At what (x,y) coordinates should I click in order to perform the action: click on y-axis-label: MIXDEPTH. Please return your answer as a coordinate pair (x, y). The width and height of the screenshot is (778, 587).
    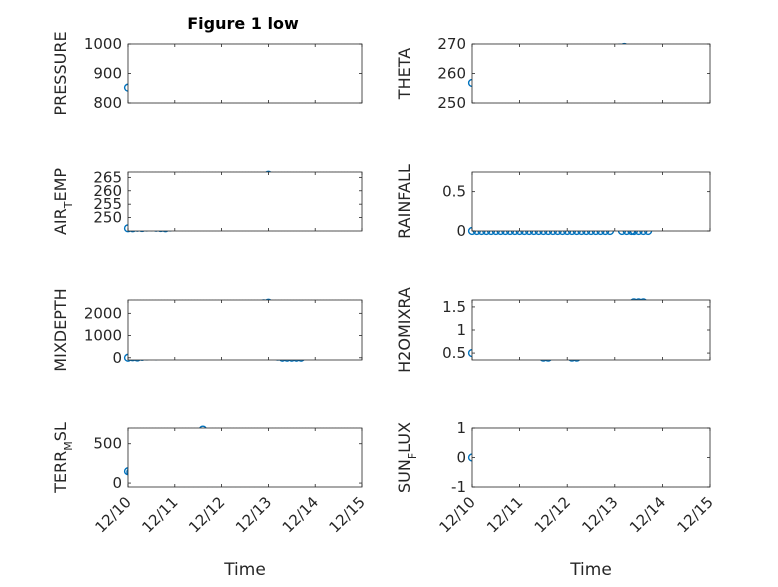
    Looking at the image, I should click on (60, 329).